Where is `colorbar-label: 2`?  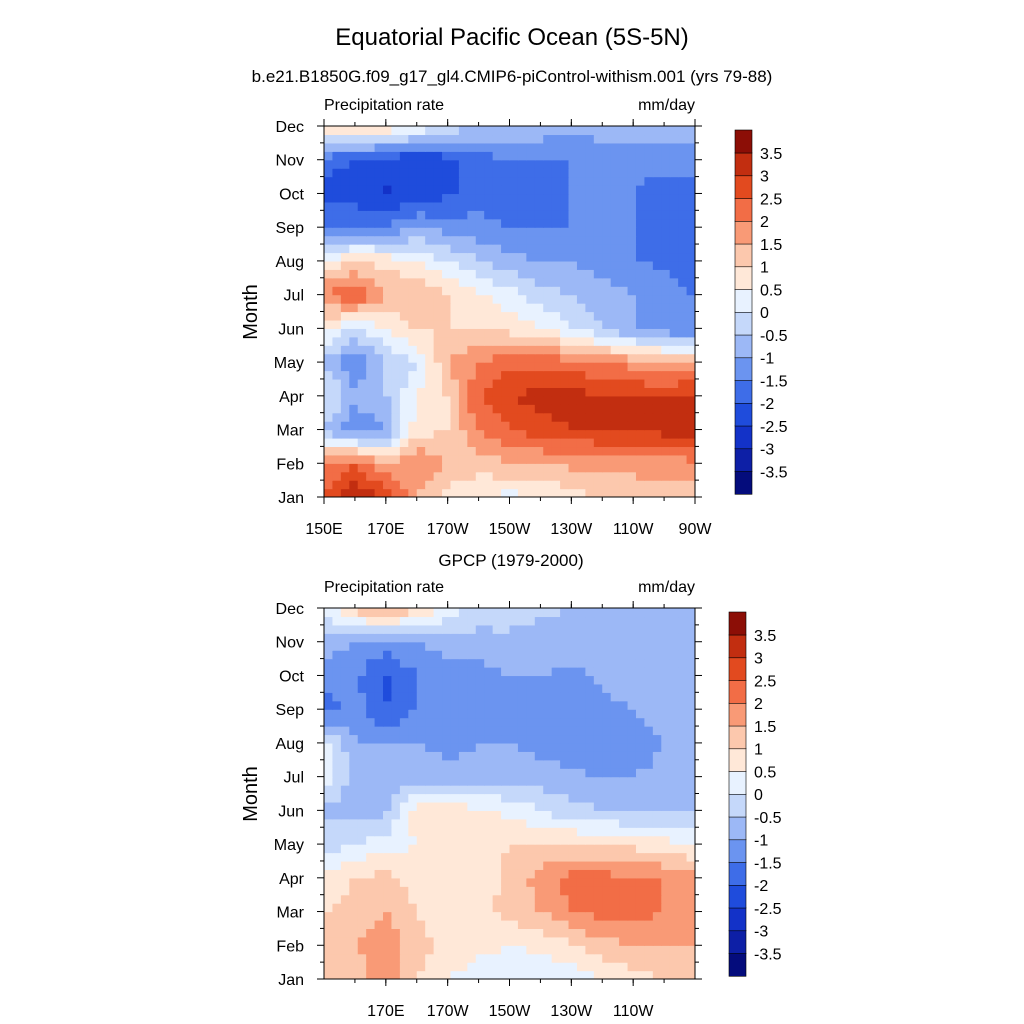
colorbar-label: 2 is located at coordinates (764, 222).